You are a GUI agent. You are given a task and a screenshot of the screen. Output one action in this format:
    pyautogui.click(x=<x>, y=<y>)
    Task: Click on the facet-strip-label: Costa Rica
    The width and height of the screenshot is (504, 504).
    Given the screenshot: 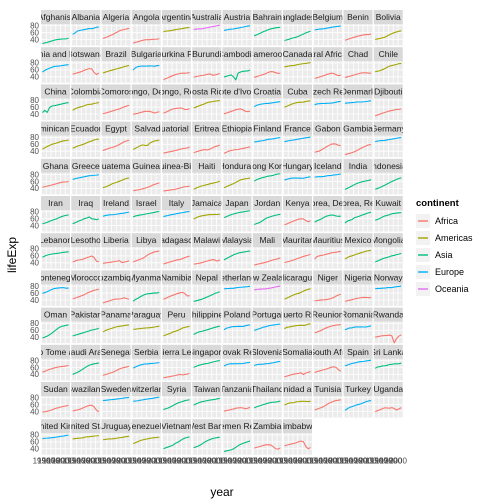 What is the action you would take?
    pyautogui.click(x=207, y=91)
    